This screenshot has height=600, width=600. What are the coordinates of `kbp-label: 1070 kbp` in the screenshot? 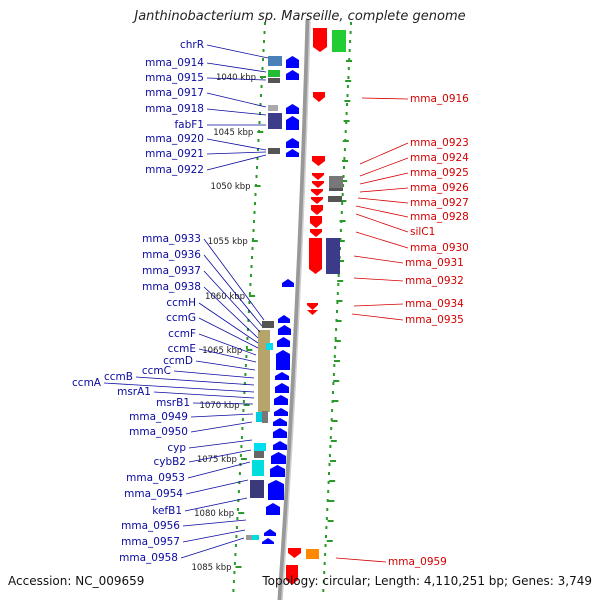 It's located at (220, 406).